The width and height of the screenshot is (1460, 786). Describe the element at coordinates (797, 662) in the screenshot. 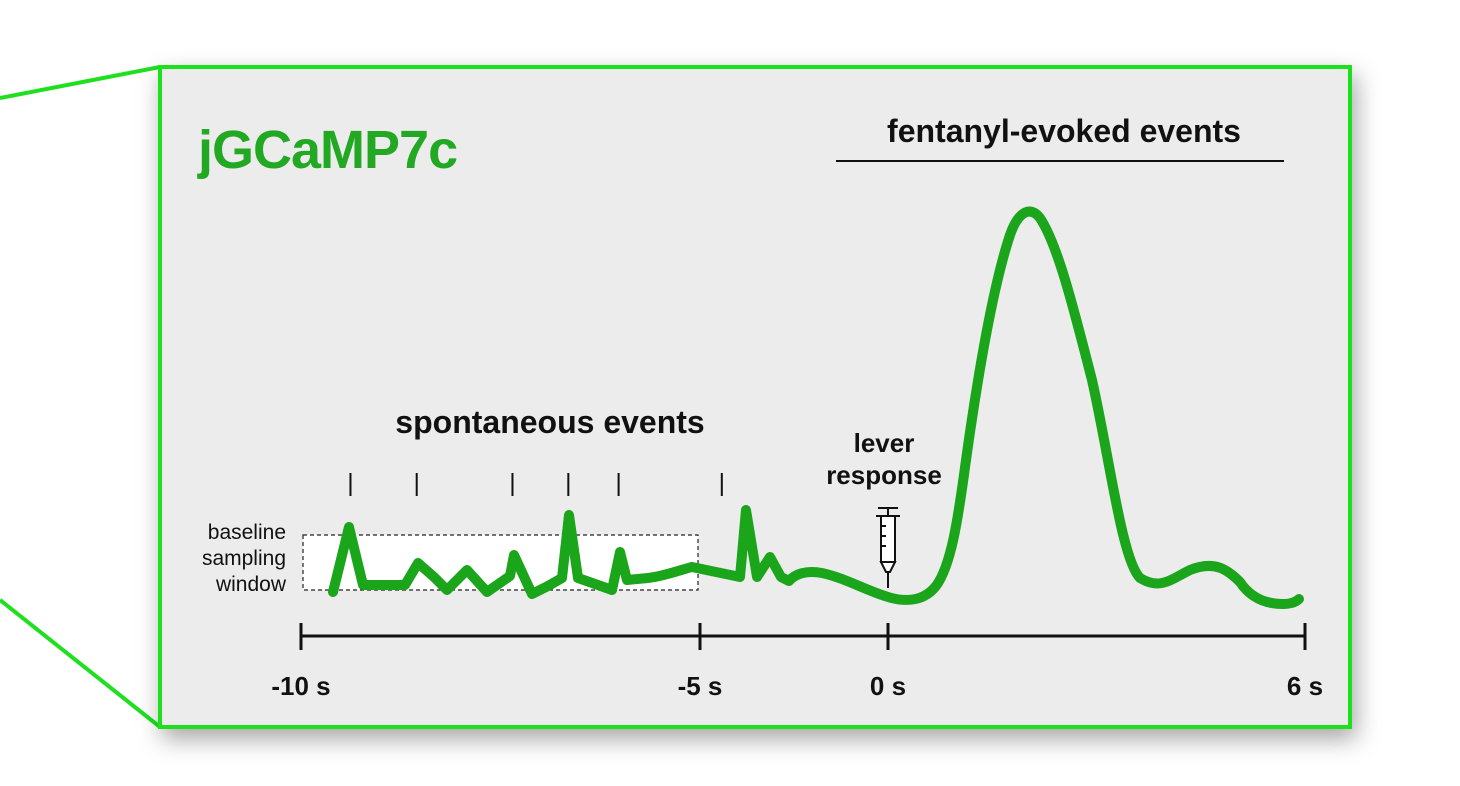

I see `time-axis-ticks: -10 s -5 s 0 s 6 s` at that location.